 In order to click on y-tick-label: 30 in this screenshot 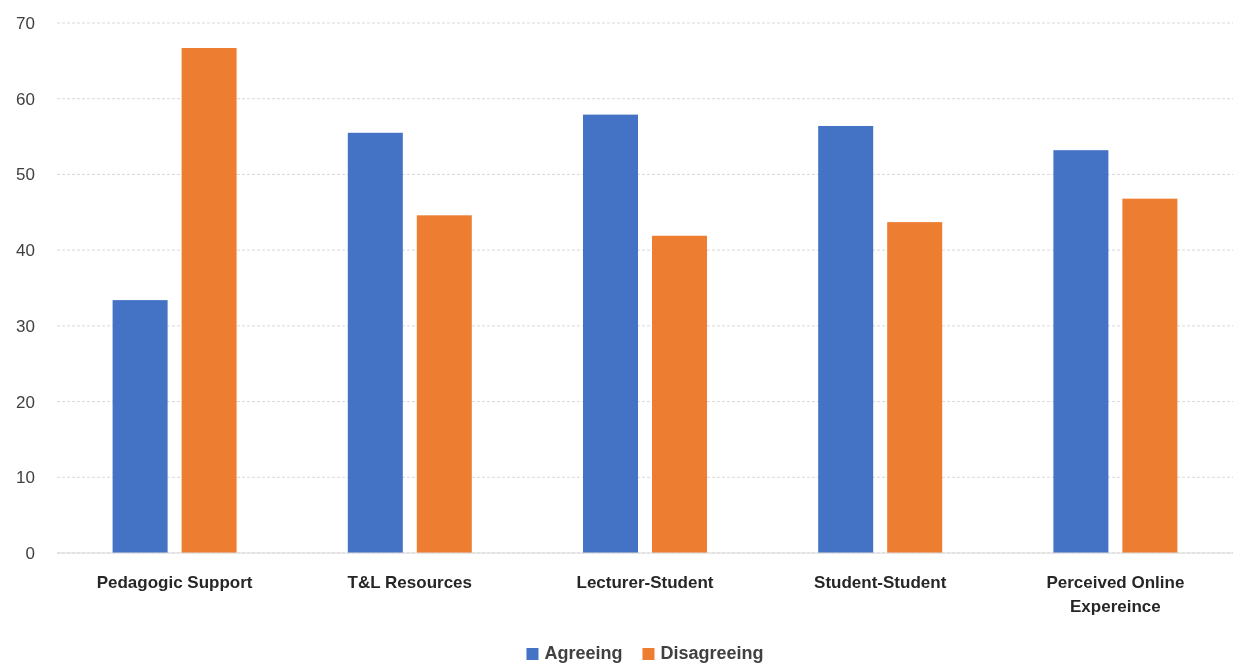, I will do `click(25, 326)`.